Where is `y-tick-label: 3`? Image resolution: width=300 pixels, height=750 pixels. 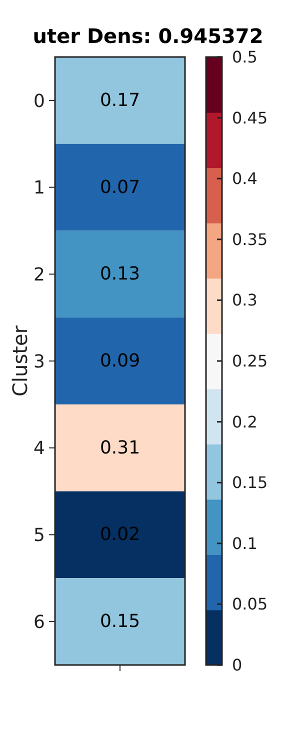 y-tick-label: 3 is located at coordinates (39, 361).